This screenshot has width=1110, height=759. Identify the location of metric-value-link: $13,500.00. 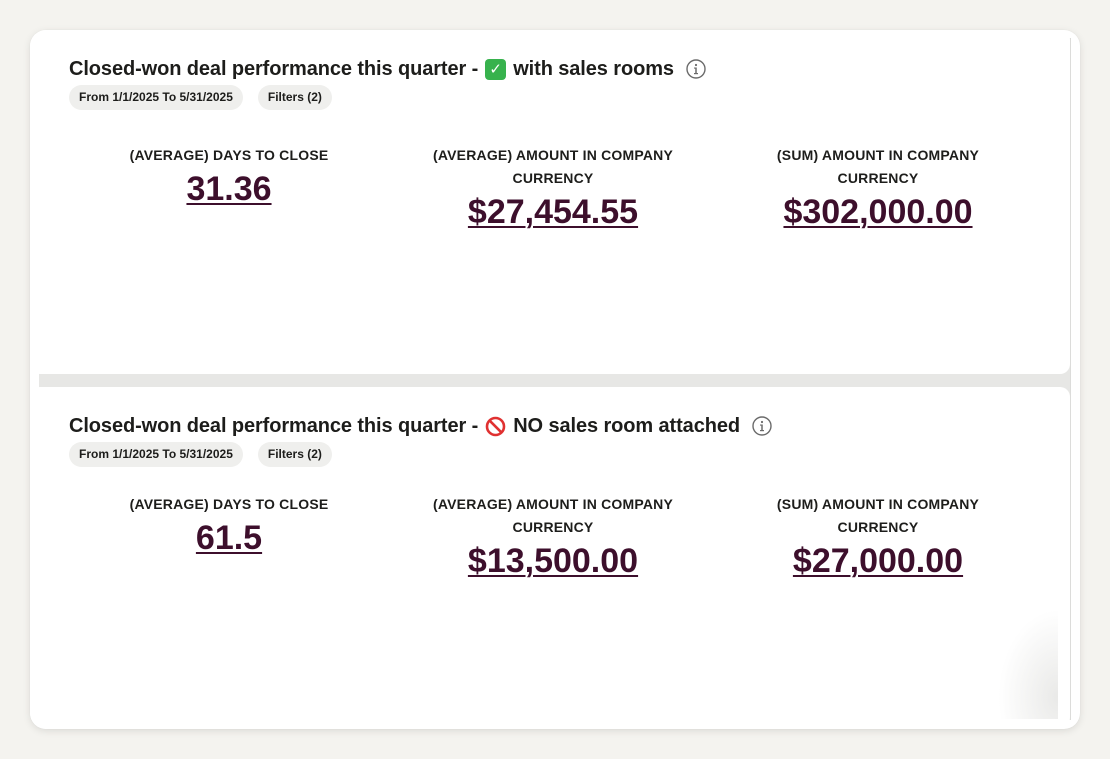
(553, 561).